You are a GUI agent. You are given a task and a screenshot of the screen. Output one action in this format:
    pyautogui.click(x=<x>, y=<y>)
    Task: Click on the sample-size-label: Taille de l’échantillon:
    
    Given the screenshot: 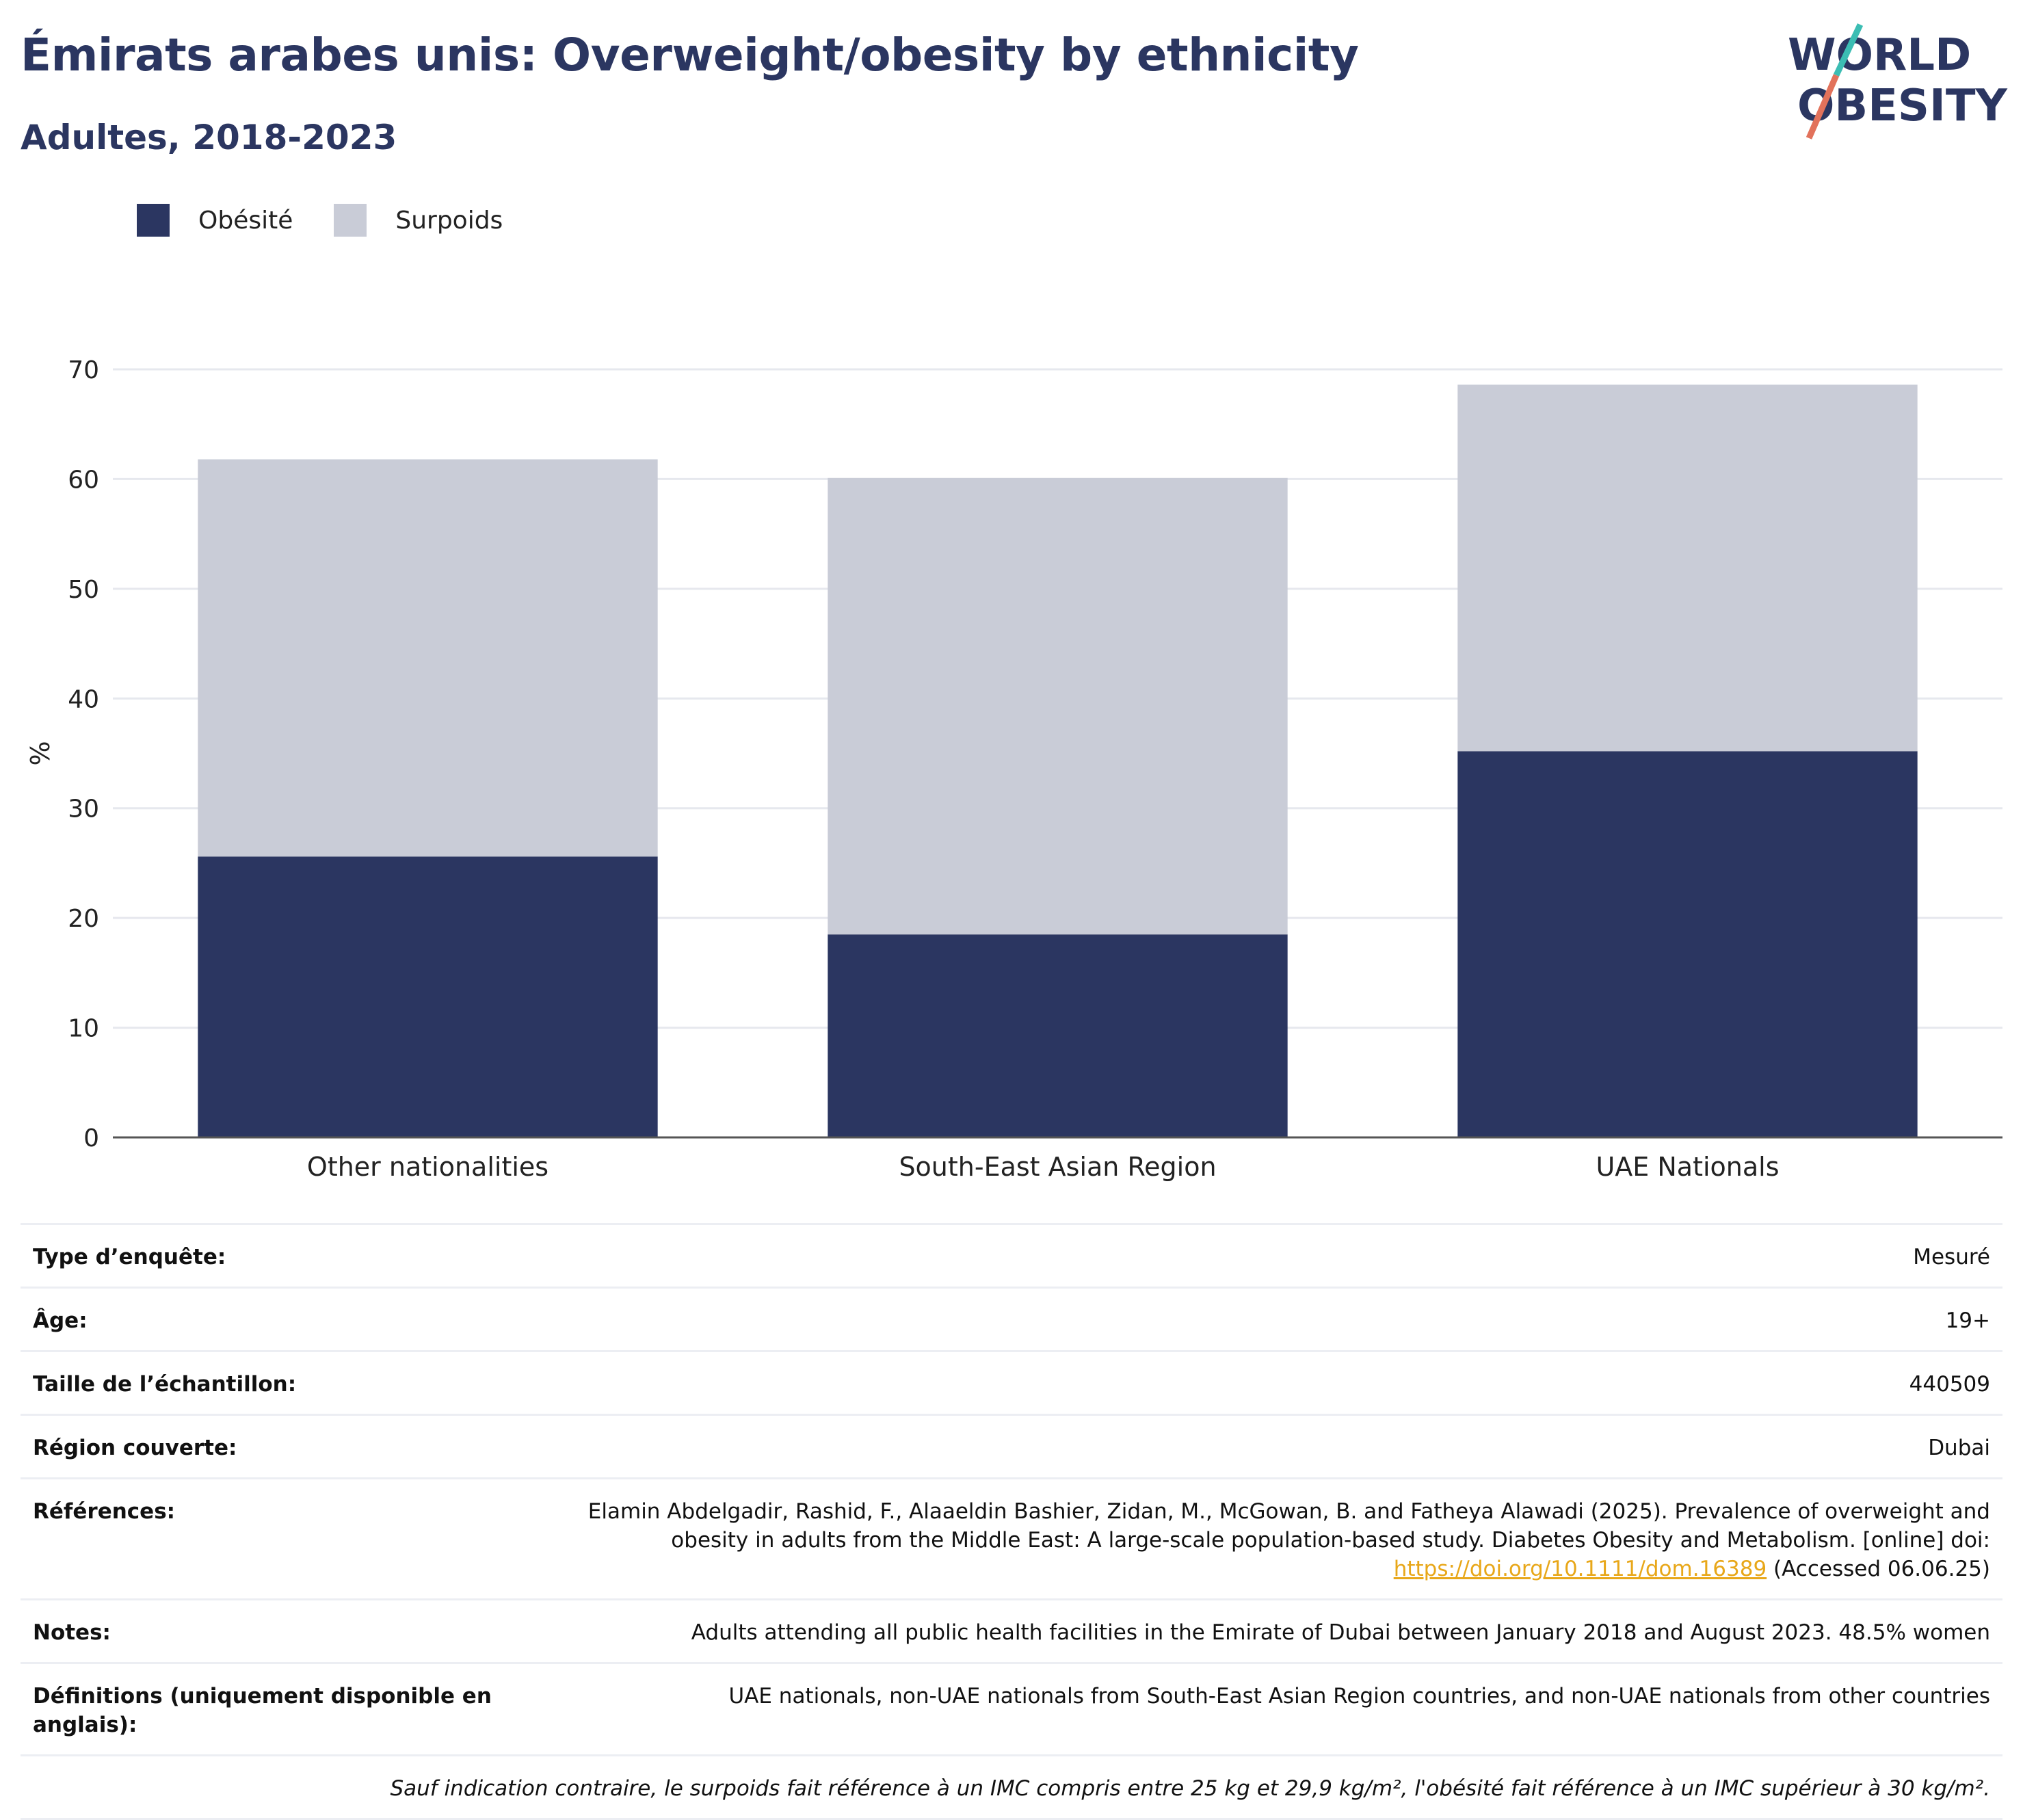 What is the action you would take?
    pyautogui.click(x=165, y=1384)
    